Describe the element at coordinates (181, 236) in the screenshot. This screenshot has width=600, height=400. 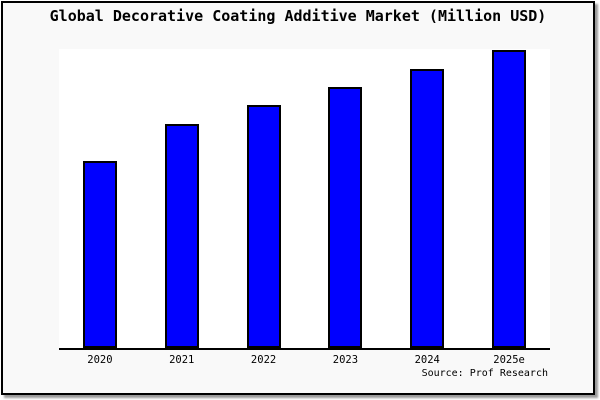
I see `bar-2021` at that location.